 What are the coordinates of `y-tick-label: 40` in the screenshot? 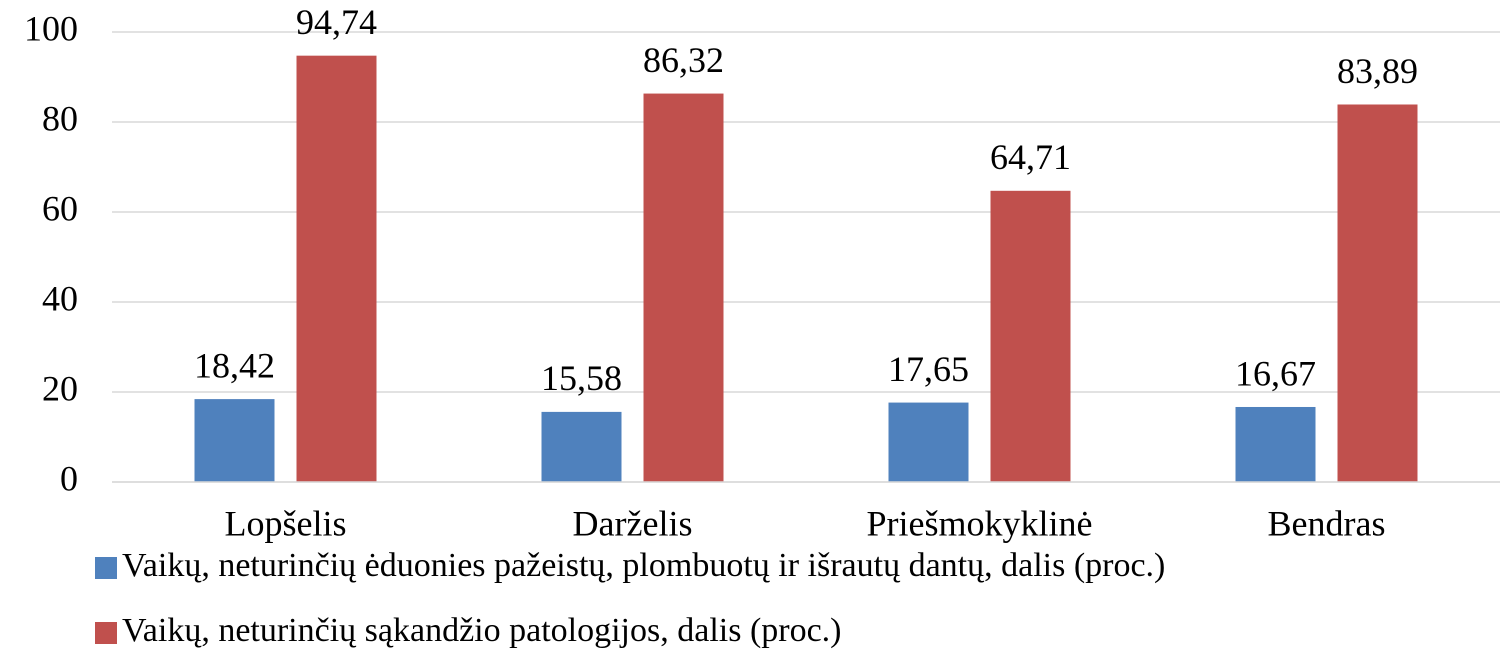 It's located at (60, 298).